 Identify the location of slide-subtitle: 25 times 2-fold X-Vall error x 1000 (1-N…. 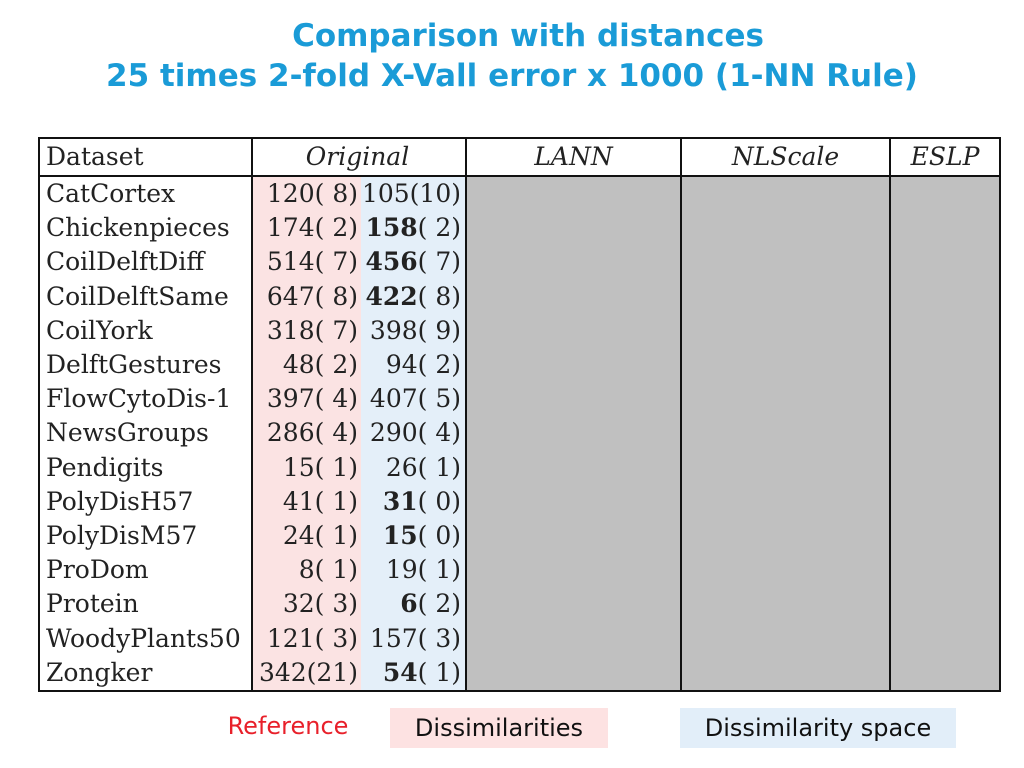
(512, 76).